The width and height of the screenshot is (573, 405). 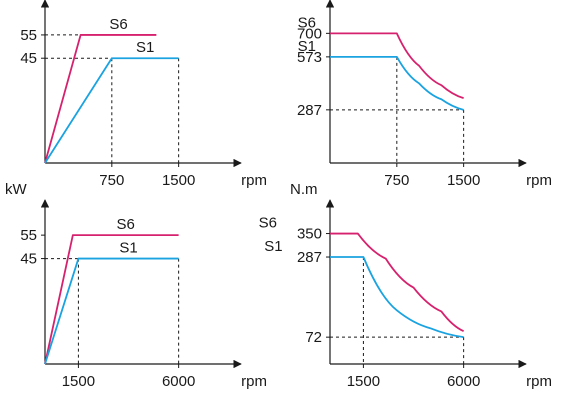 What do you see at coordinates (309, 57) in the screenshot?
I see `y-tick-label: 573` at bounding box center [309, 57].